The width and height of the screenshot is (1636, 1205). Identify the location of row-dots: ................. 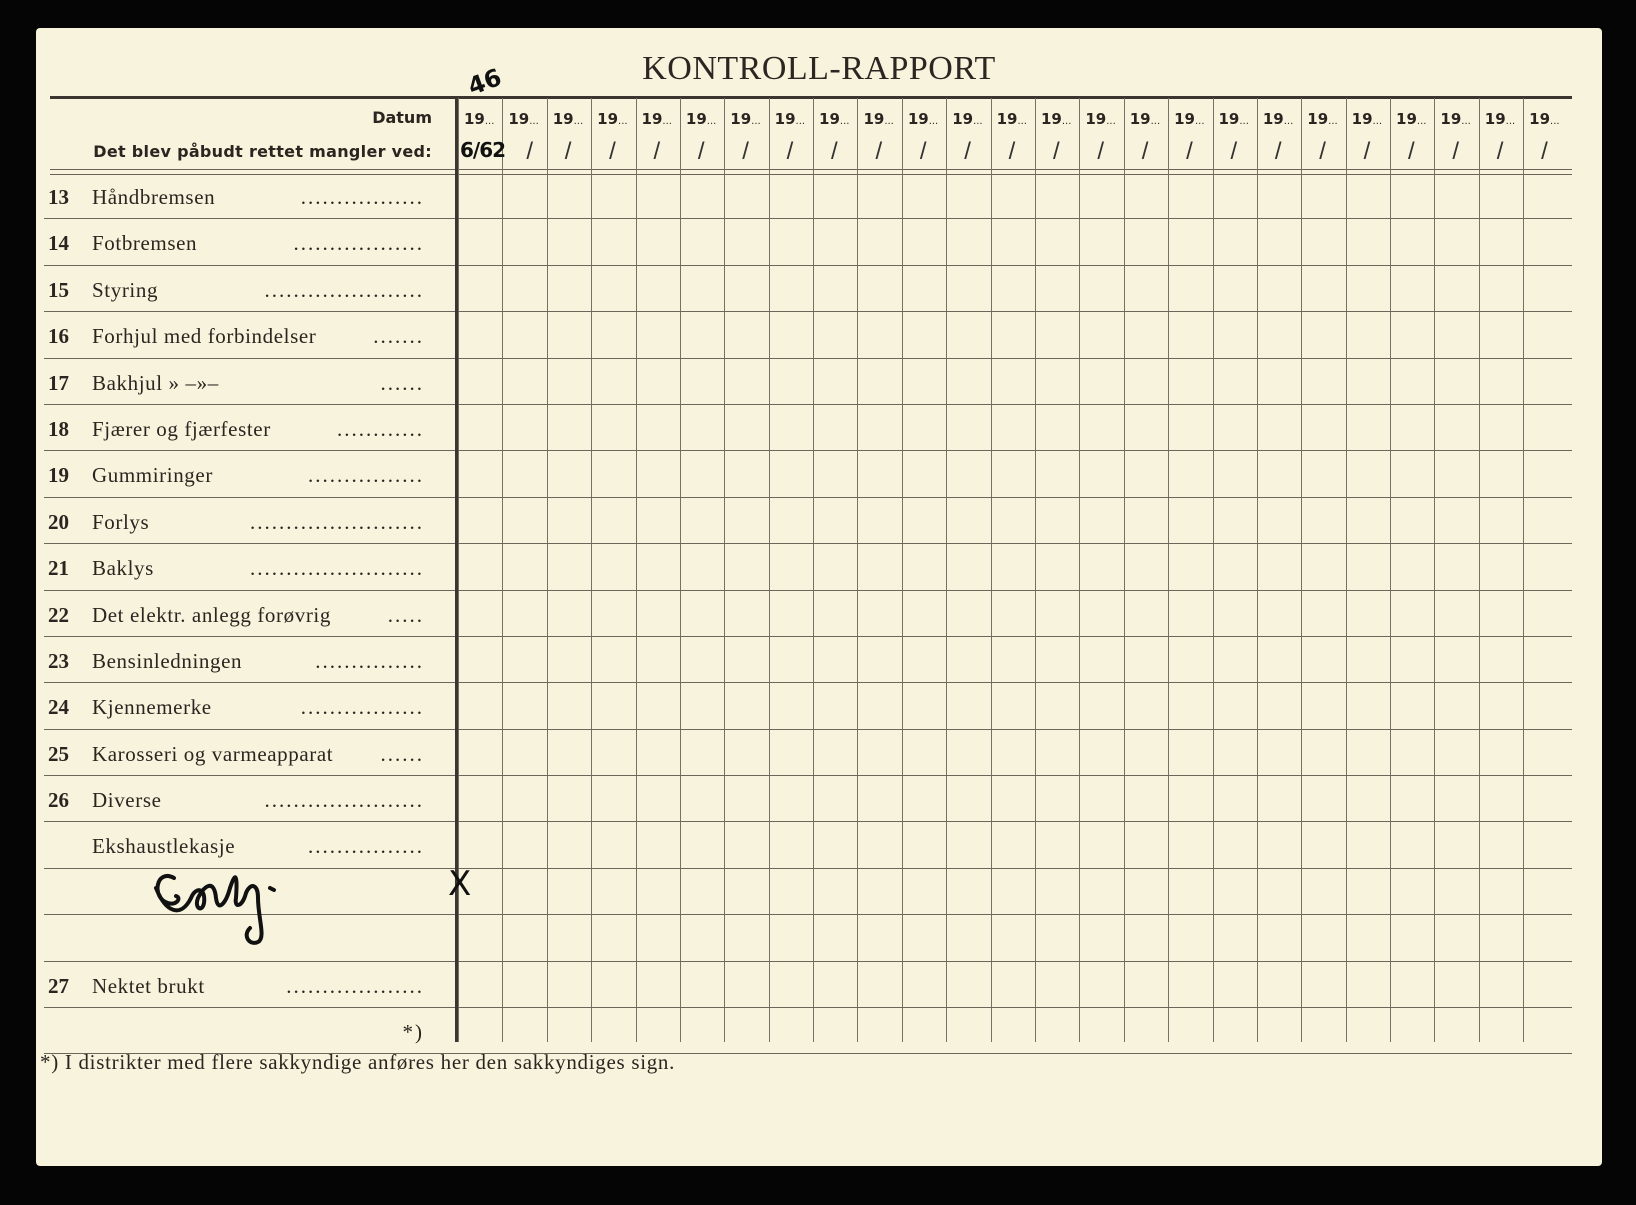
(366, 475).